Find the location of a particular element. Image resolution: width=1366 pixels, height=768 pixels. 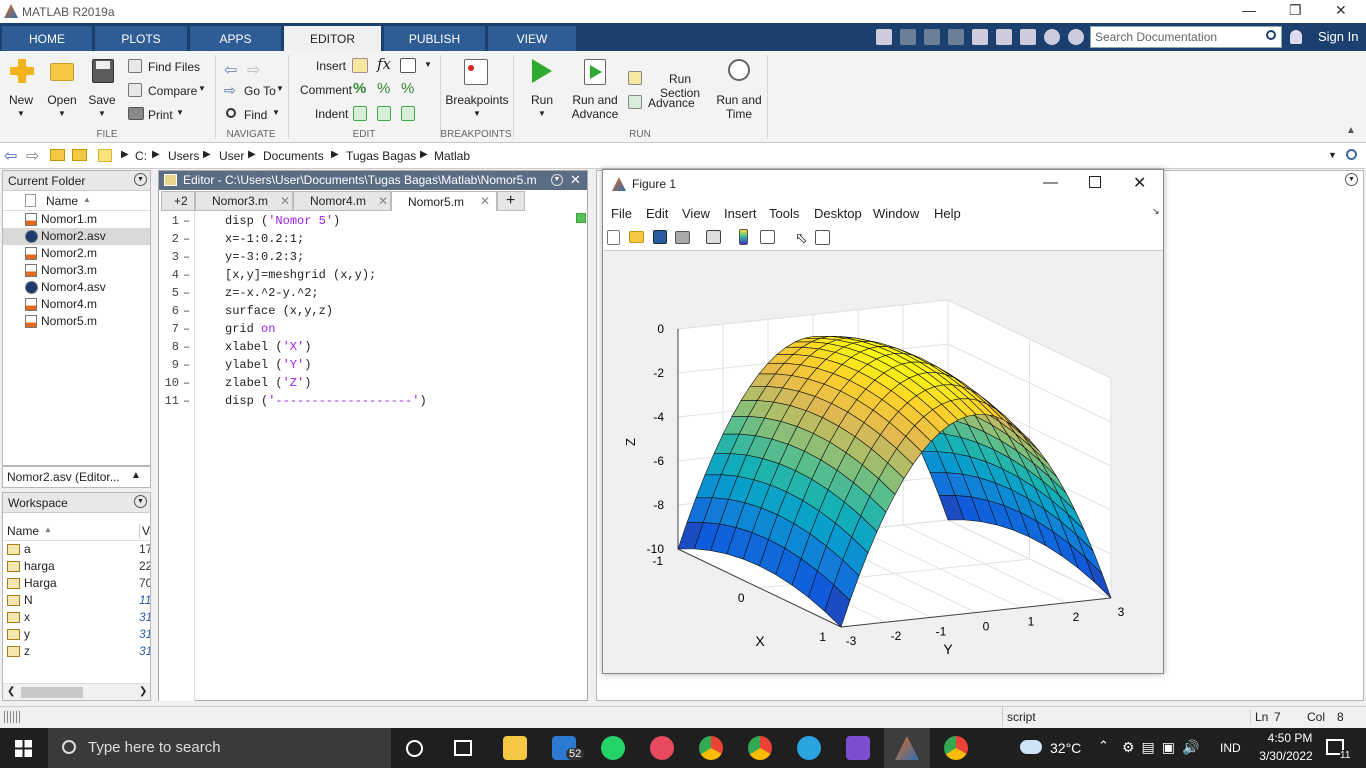

language-indicator: IND is located at coordinates (1230, 748).